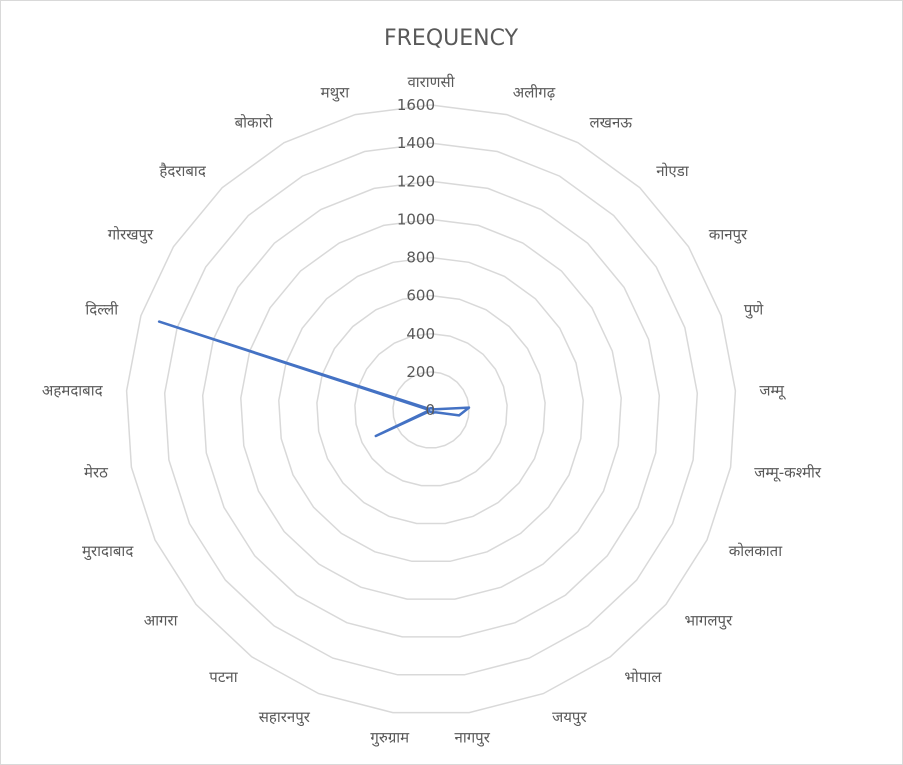  What do you see at coordinates (96, 473) in the screenshot?
I see `category-label-18: मेरठ` at bounding box center [96, 473].